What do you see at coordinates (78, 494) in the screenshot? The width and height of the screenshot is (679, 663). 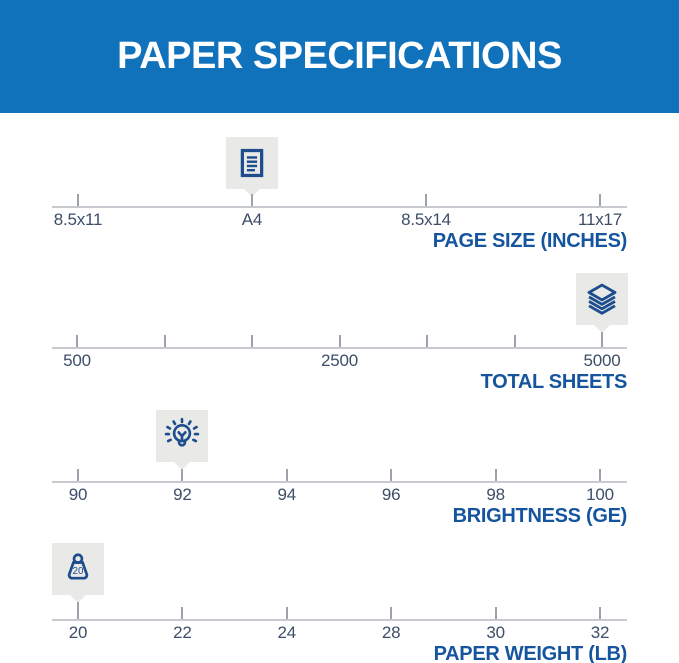 I see `tick-label: 90` at bounding box center [78, 494].